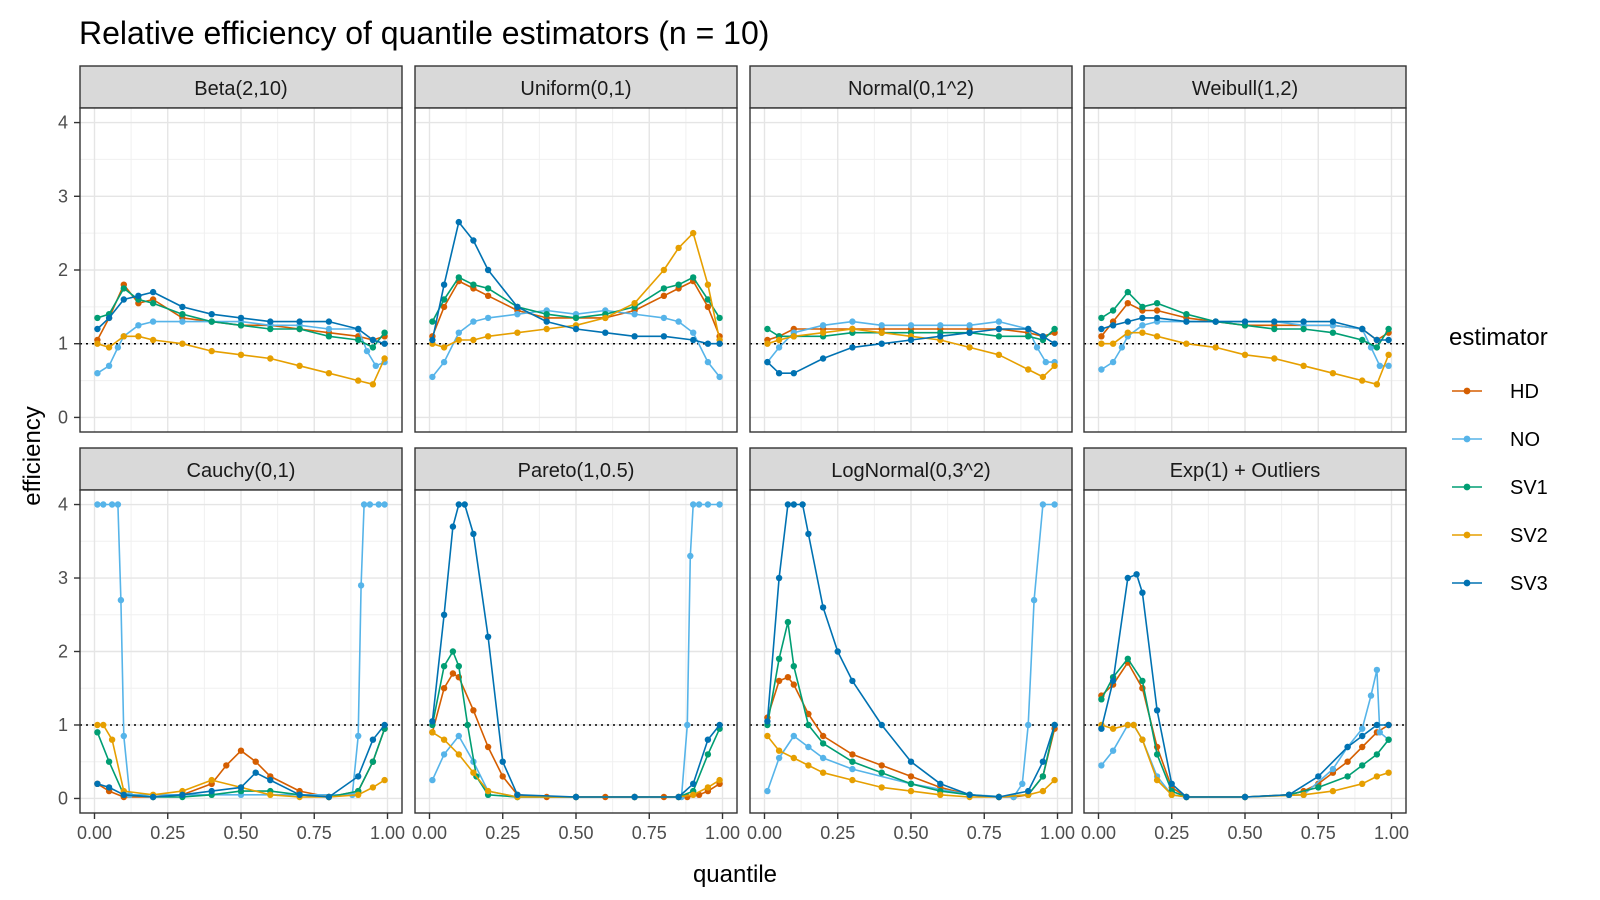 The width and height of the screenshot is (1600, 900). I want to click on legend-entry-sv1: SV1, so click(1500, 488).